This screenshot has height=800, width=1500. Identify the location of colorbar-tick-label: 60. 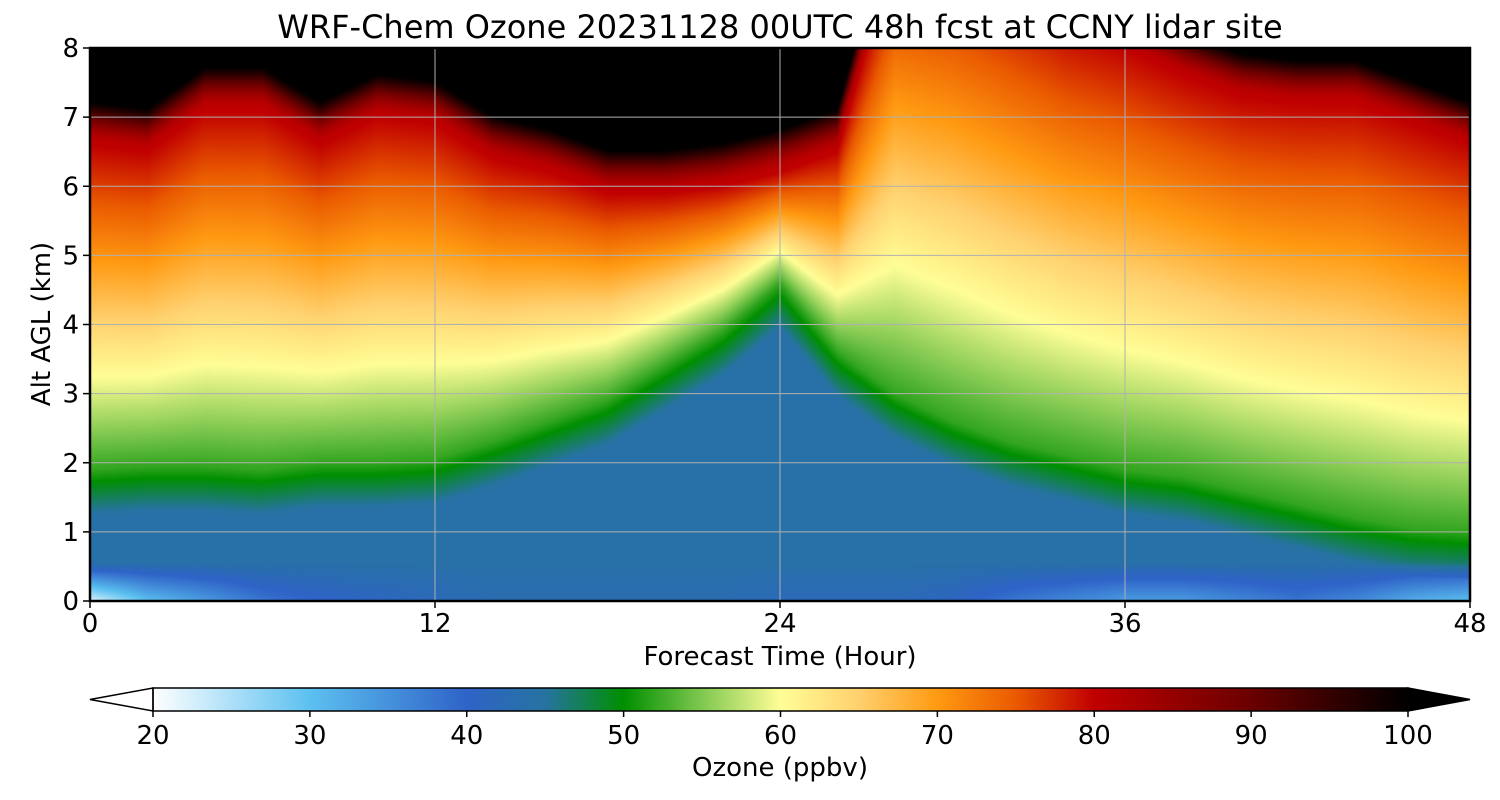
(780, 736).